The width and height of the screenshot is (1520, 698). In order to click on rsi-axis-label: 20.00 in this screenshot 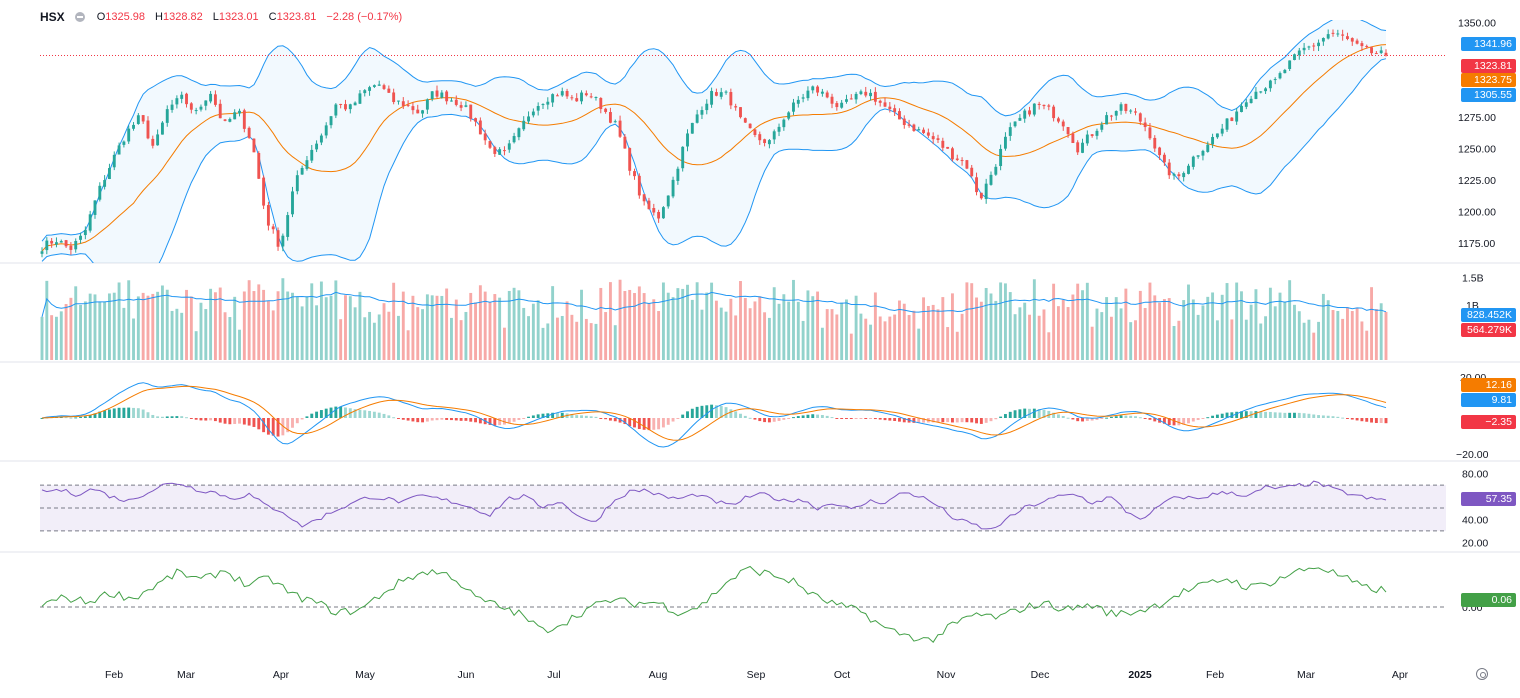, I will do `click(1475, 543)`.